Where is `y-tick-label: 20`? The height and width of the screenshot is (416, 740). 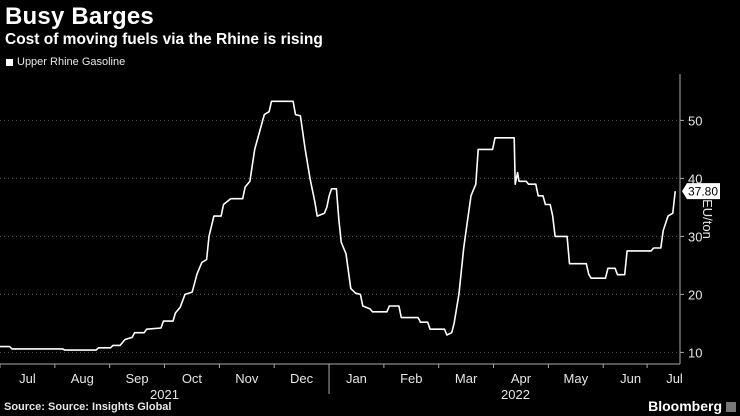 y-tick-label: 20 is located at coordinates (695, 294).